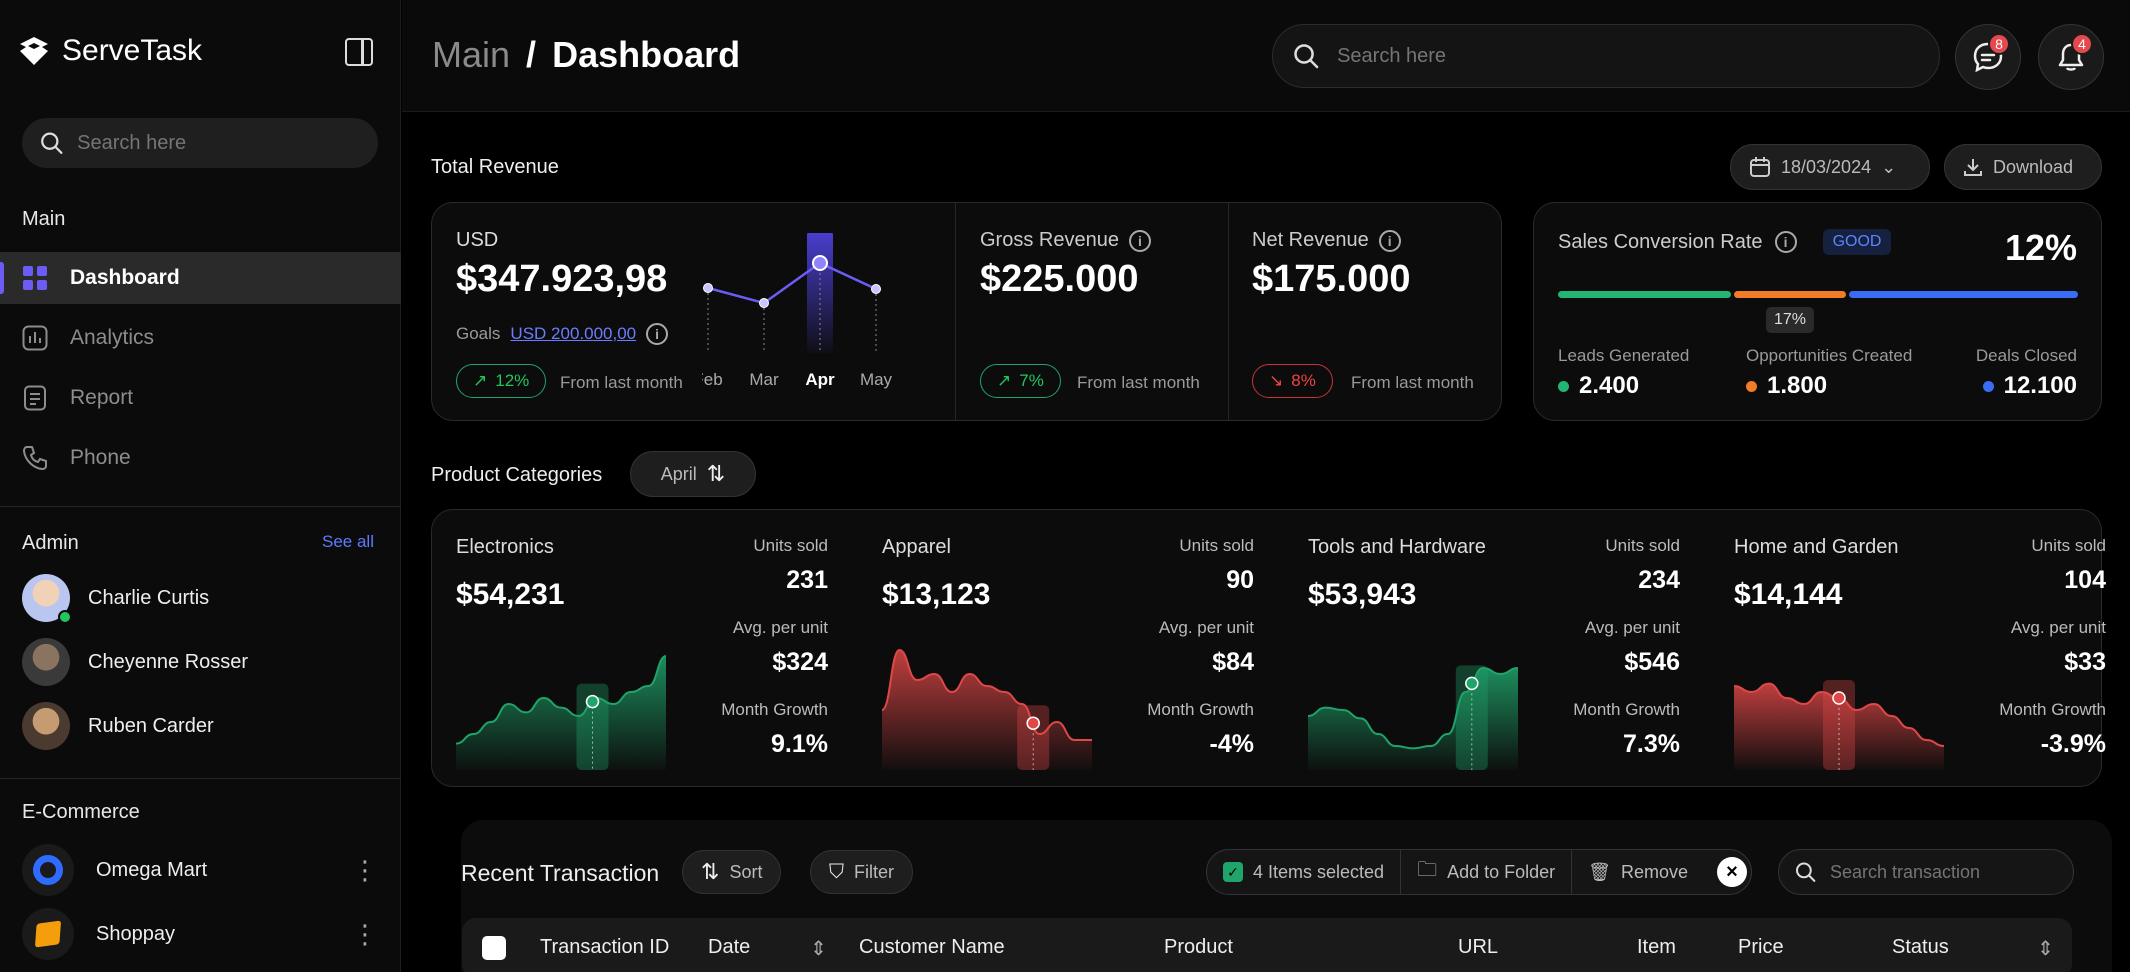  Describe the element at coordinates (100, 457) in the screenshot. I see `nav-label: Phone` at that location.